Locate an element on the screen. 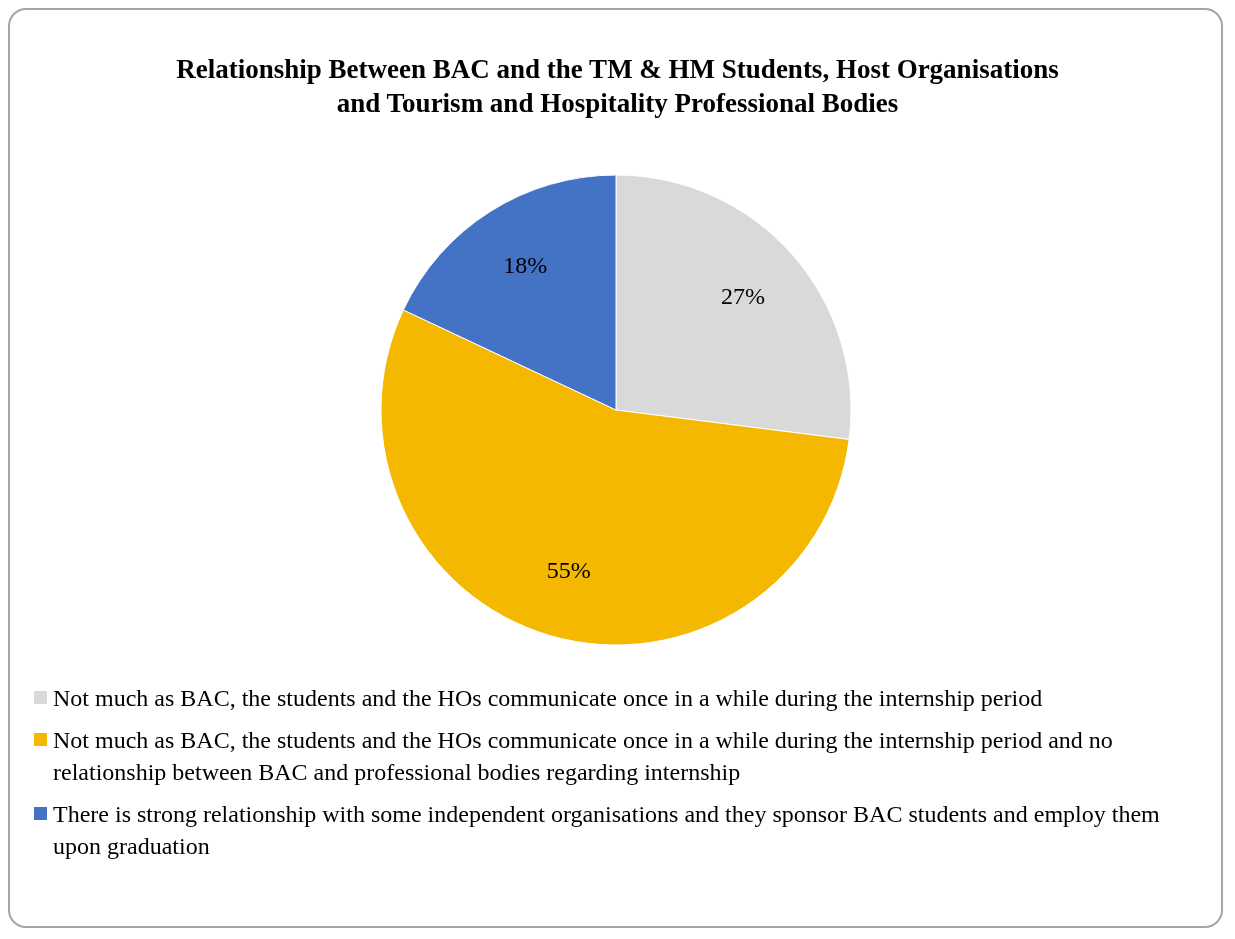 The image size is (1235, 939). chart-title: Relationship Between BAC and the TM & HM Students, Host Organisations and Tourism and Hospitality Professional Bodies is located at coordinates (617, 86).